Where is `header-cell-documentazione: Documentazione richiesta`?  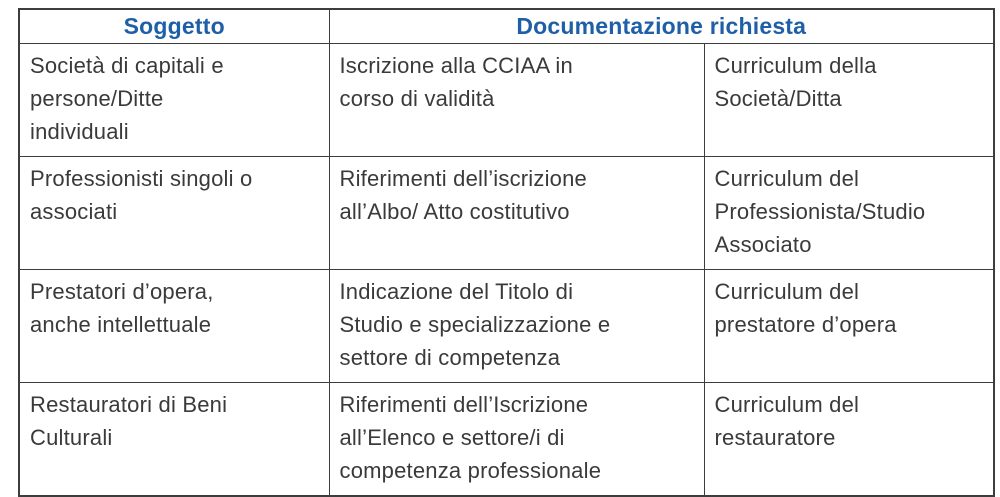
header-cell-documentazione: Documentazione richiesta is located at coordinates (661, 26).